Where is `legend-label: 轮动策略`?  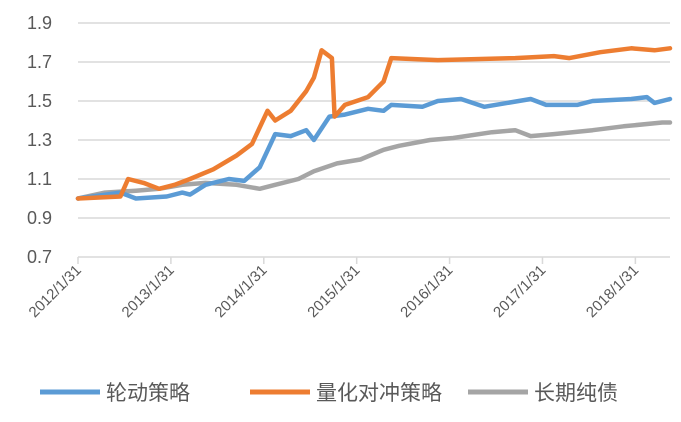 legend-label: 轮动策略 is located at coordinates (148, 393).